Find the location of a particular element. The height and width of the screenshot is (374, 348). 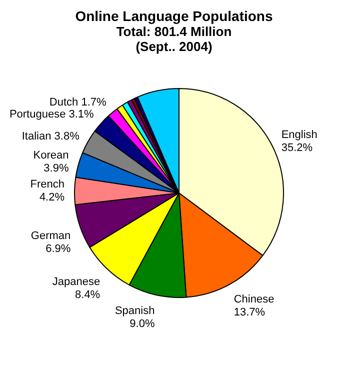

slice-label: English is located at coordinates (299, 135).